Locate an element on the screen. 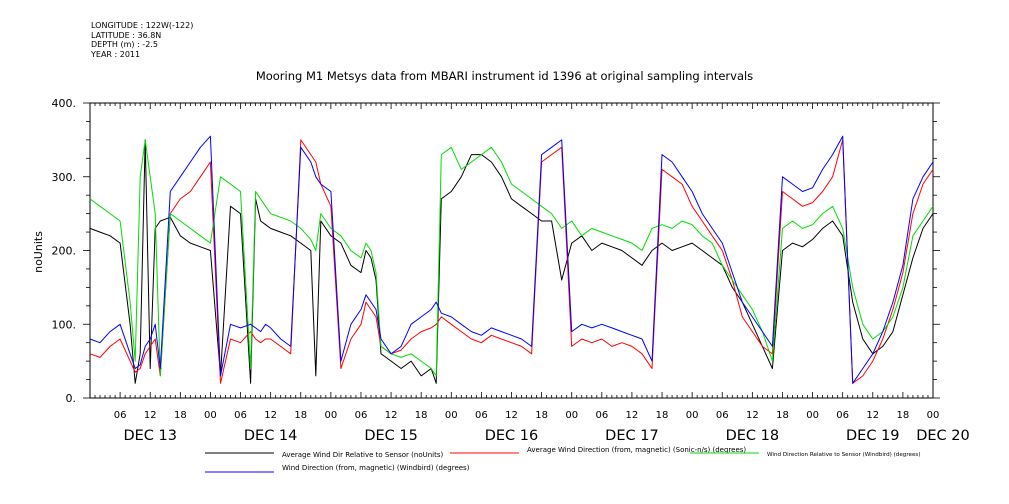  x-day-label: DEC 13 is located at coordinates (150, 436).